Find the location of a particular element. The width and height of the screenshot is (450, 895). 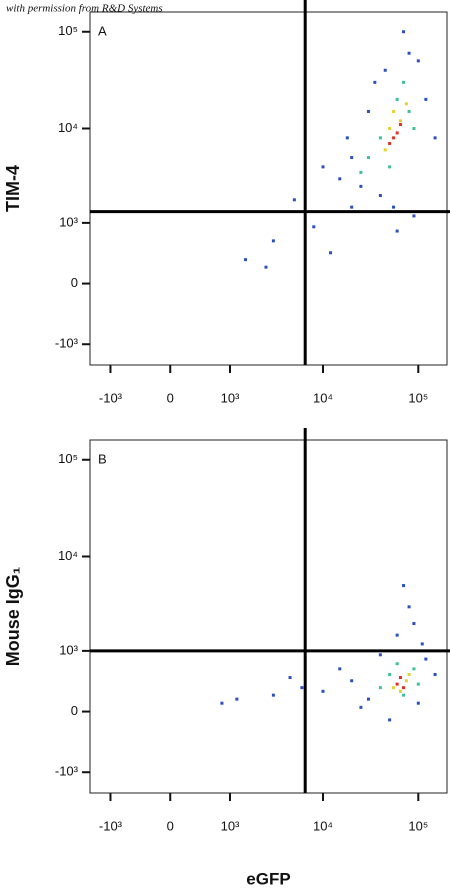

x-axis-label: eGFP is located at coordinates (268, 878).